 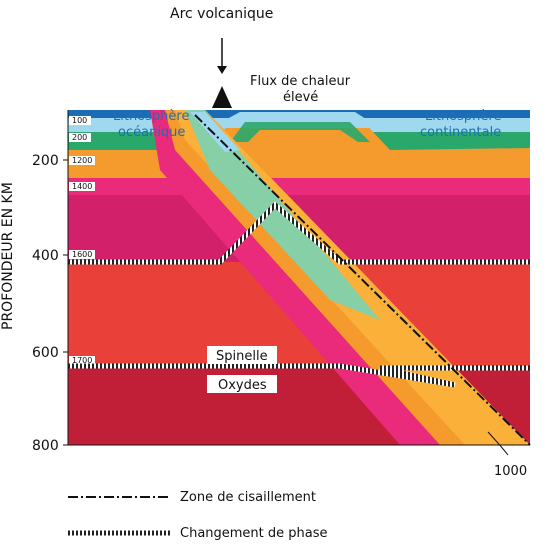 I want to click on spinelle-label: Spinelle, so click(x=242, y=356).